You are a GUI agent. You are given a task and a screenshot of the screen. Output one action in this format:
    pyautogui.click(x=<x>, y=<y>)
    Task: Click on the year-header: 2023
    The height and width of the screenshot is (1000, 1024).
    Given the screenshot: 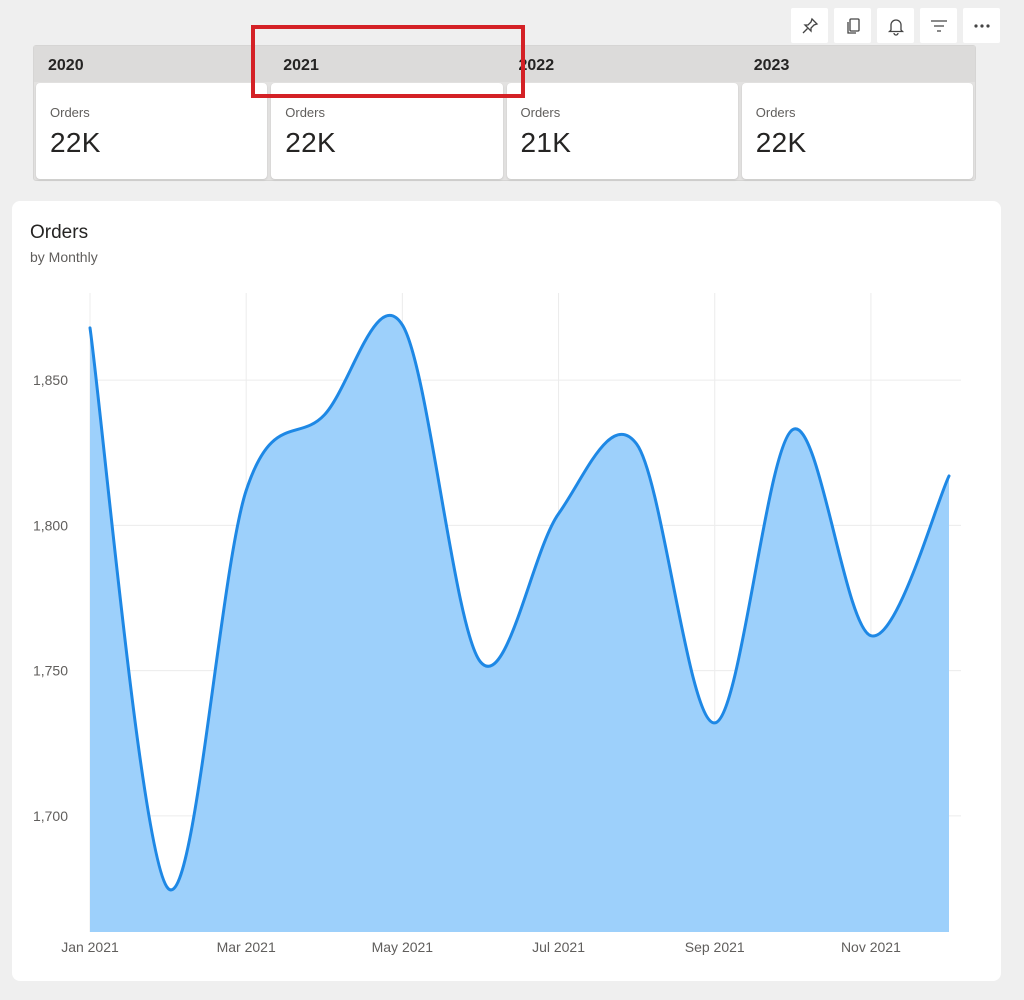 What is the action you would take?
    pyautogui.click(x=857, y=64)
    